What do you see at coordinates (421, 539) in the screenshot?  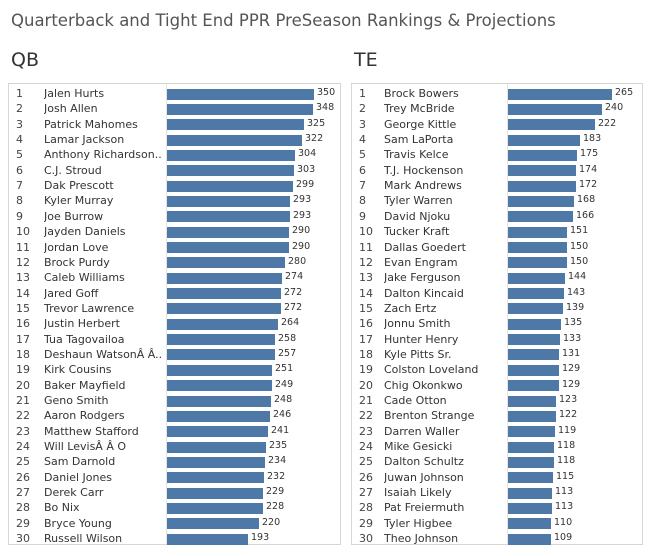 I see `te-player-label: Theo Johnson` at bounding box center [421, 539].